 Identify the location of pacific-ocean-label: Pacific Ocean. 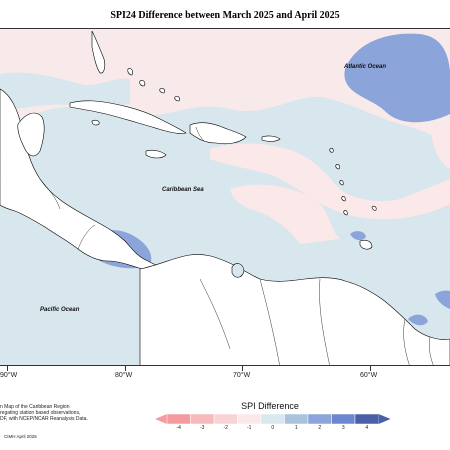
(60, 310).